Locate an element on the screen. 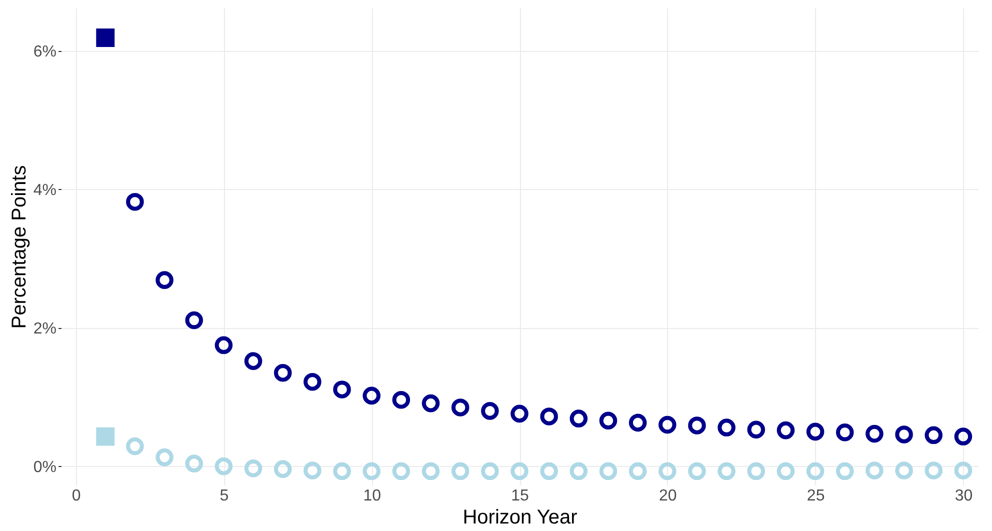 The height and width of the screenshot is (531, 992). x-tick-label: 30 is located at coordinates (963, 496).